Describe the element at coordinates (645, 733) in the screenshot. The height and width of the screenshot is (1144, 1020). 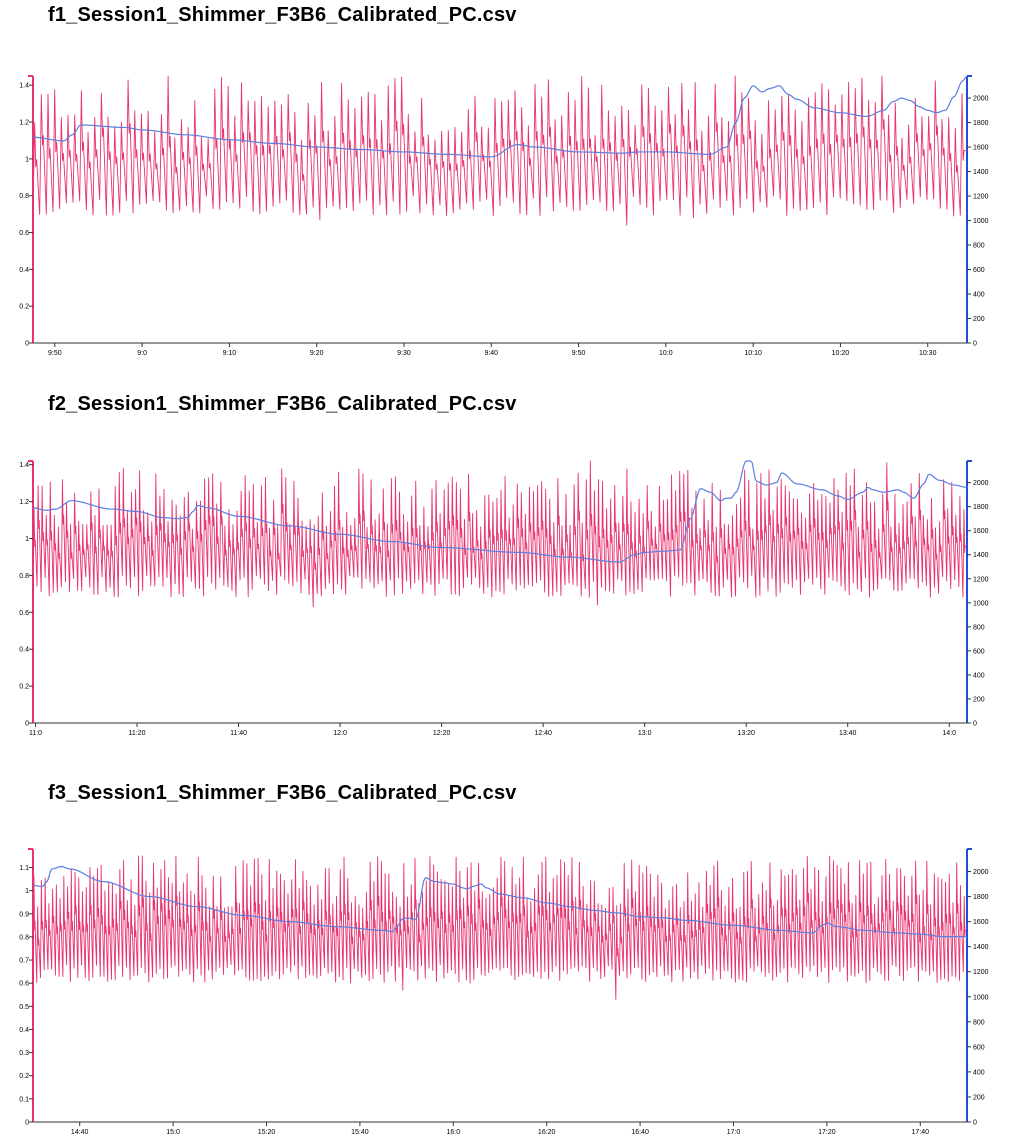
I see `x-tick-label: 13:0` at that location.